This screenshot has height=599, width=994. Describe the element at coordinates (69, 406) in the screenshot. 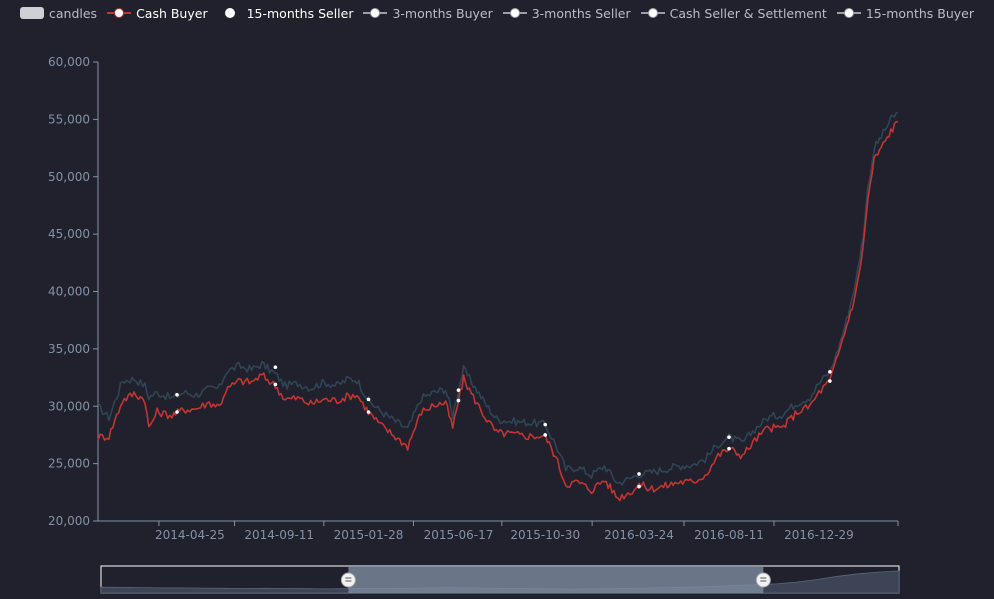

I see `y-tick-label: 30,000` at that location.